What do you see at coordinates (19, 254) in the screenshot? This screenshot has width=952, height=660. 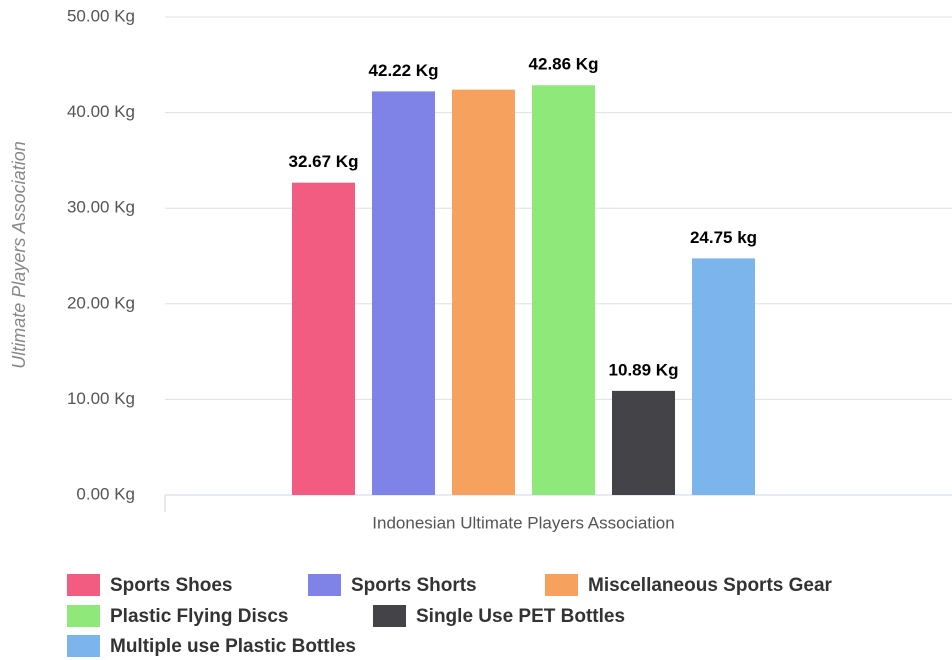 I see `y-axis-title: Ultimate Players Association` at bounding box center [19, 254].